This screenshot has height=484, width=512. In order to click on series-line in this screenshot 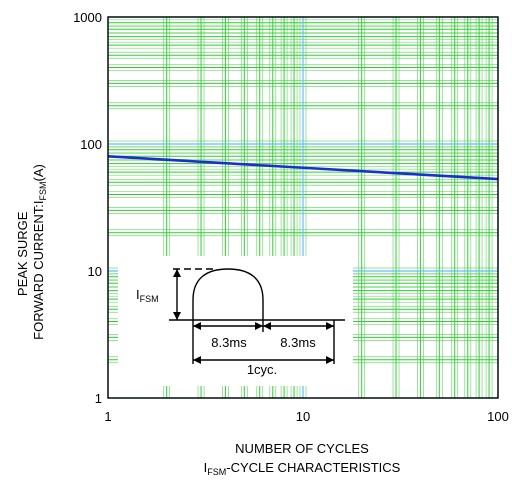, I will do `click(303, 168)`.